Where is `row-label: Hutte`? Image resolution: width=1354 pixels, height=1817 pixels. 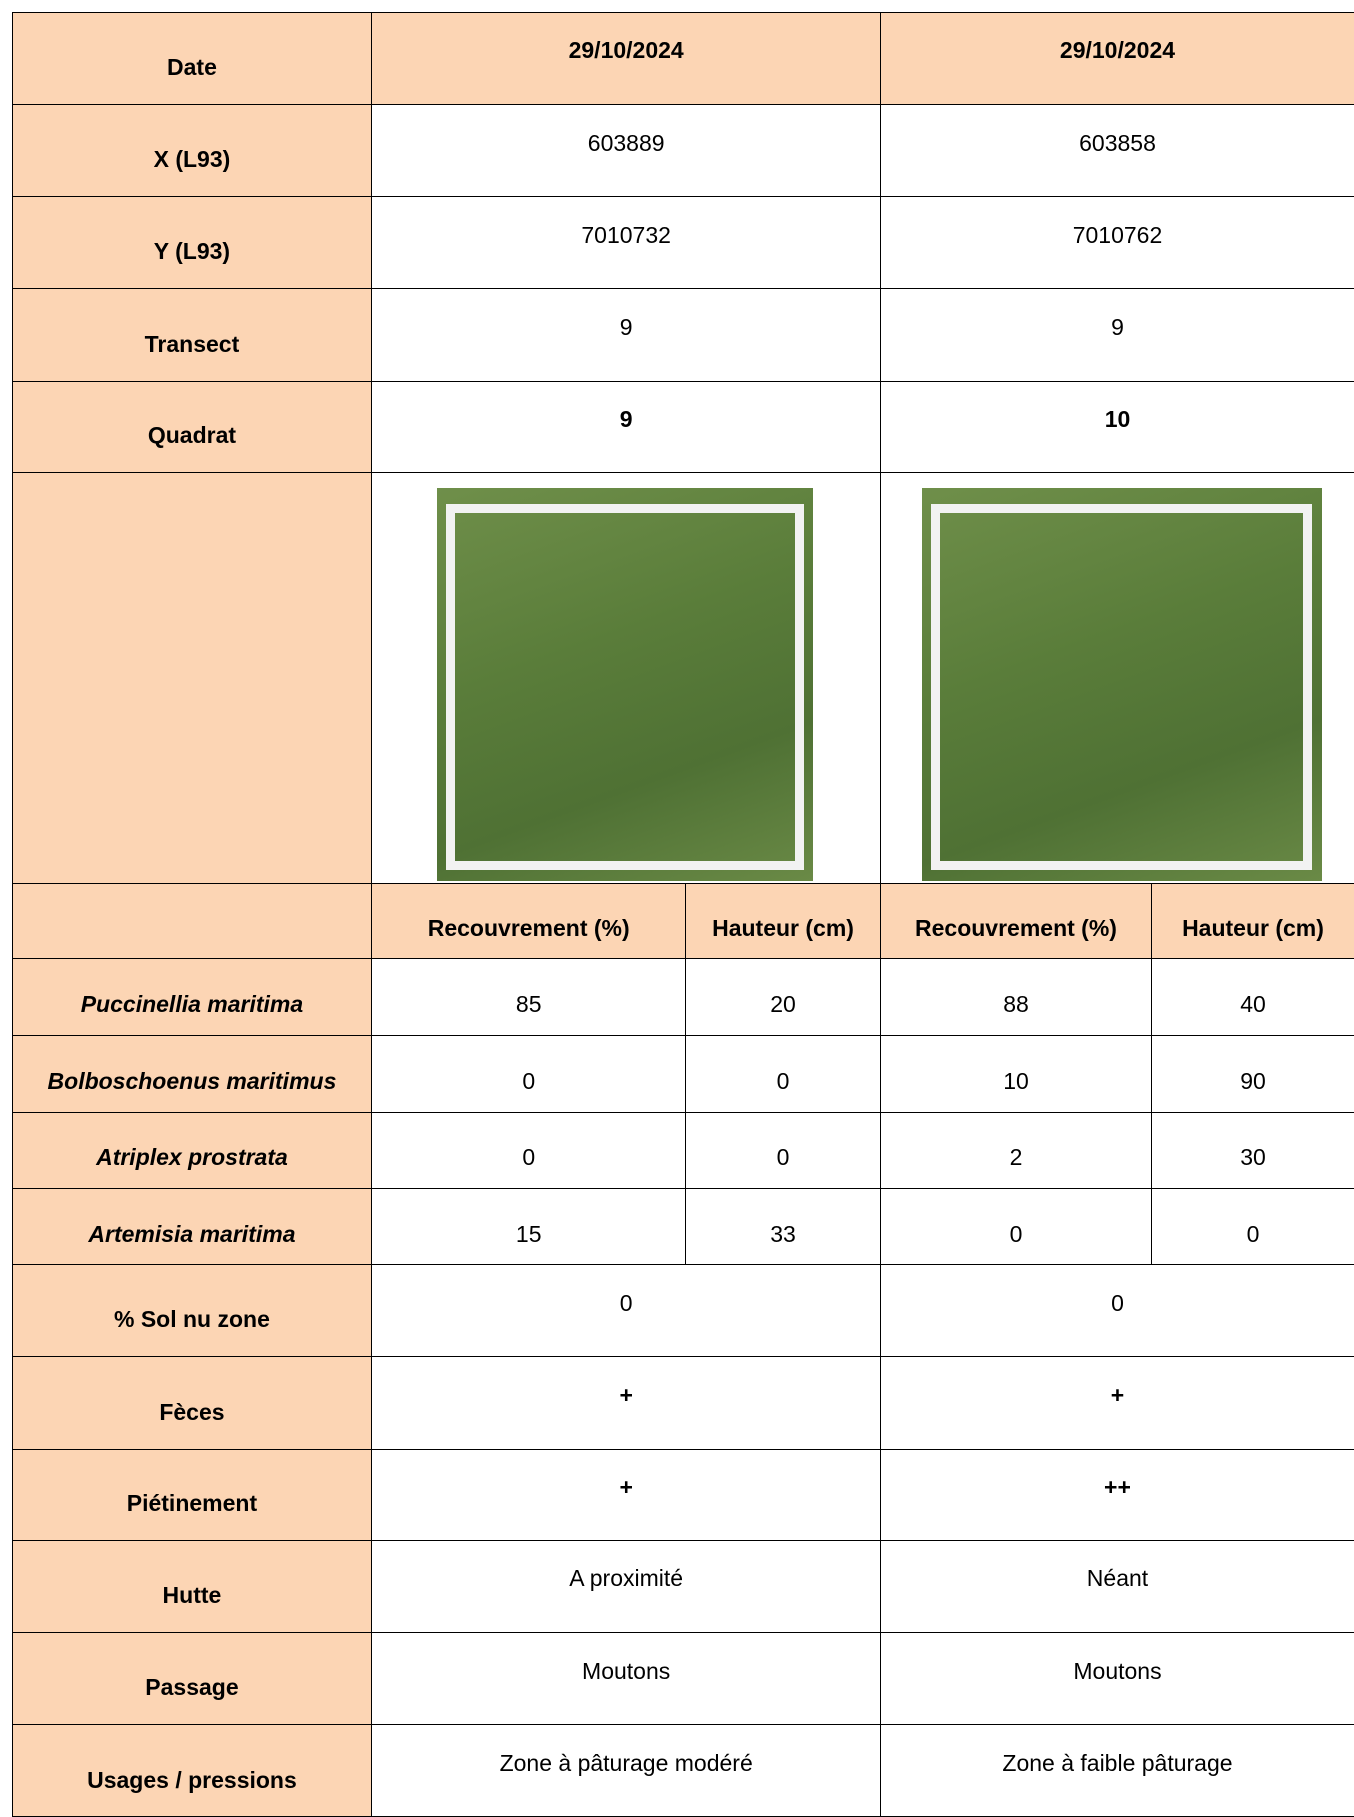
row-label: Hutte is located at coordinates (192, 1586).